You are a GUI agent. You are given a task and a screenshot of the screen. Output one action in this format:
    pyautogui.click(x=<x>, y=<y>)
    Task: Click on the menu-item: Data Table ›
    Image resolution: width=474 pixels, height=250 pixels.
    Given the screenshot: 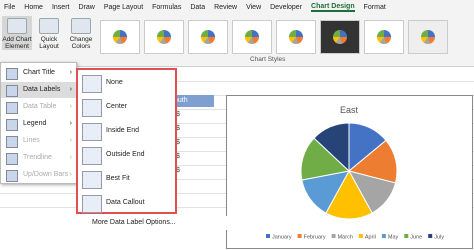 What is the action you would take?
    pyautogui.click(x=38, y=107)
    